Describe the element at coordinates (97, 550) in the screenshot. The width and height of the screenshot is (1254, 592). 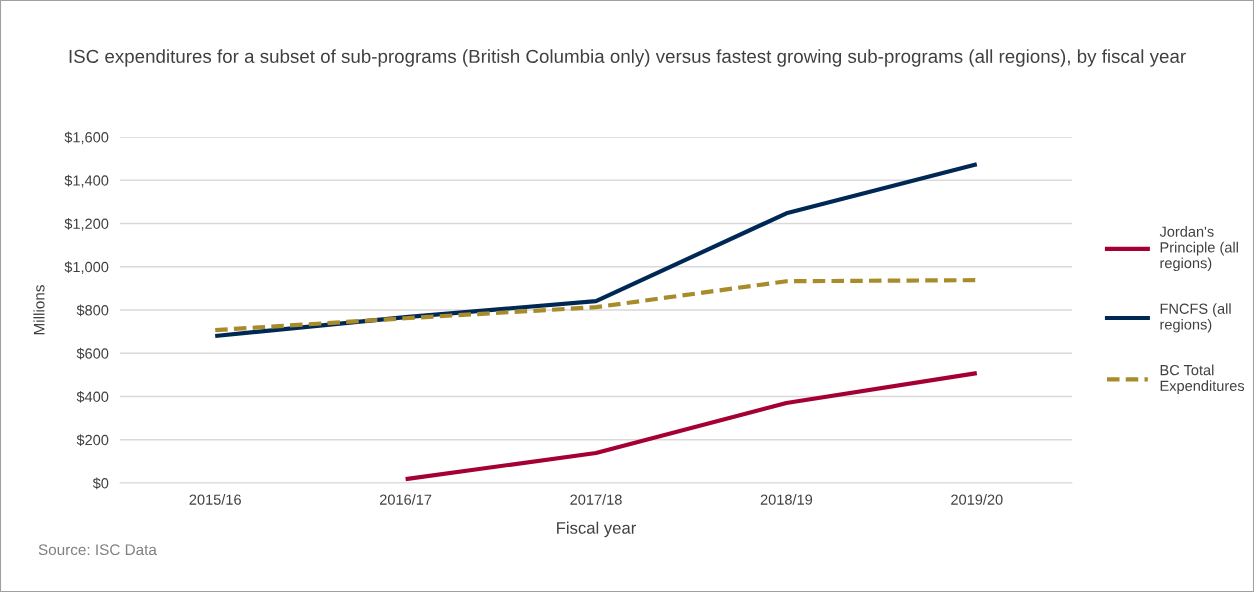
I see `source-note: Source: ISC Data` at that location.